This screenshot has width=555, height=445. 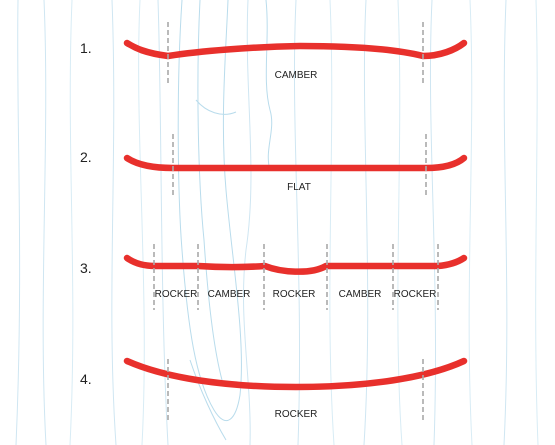 I want to click on profile-label: ROCKER, so click(x=296, y=414).